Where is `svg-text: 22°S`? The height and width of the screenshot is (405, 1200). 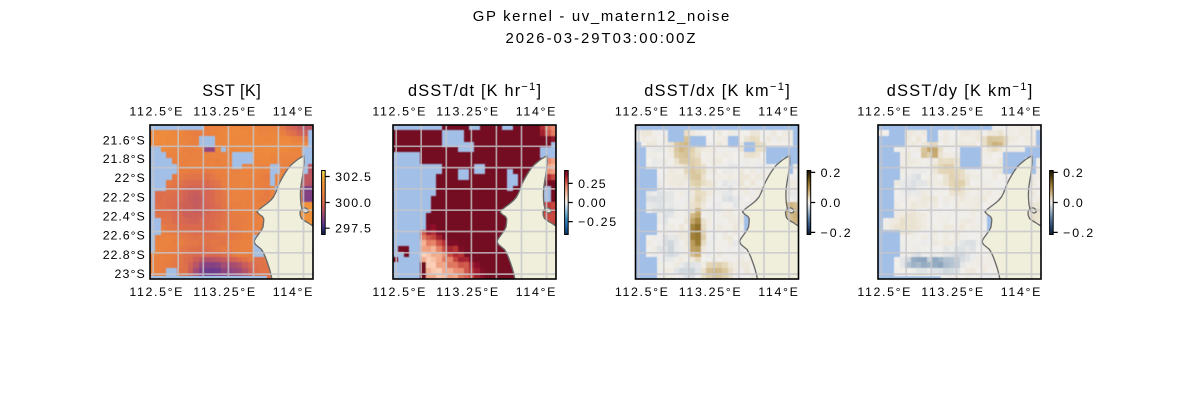
svg-text: 22°S is located at coordinates (130, 178).